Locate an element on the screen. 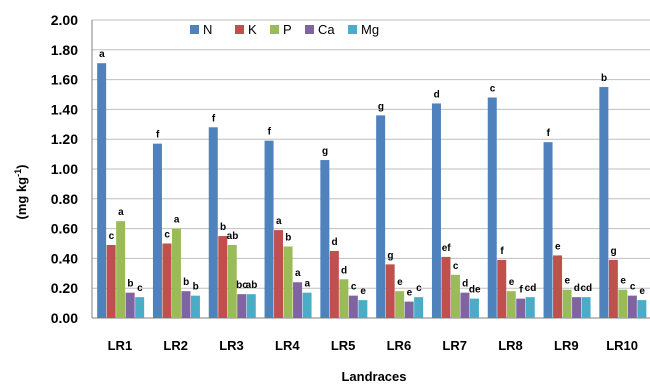  bar-ca-lr1 is located at coordinates (130, 305).